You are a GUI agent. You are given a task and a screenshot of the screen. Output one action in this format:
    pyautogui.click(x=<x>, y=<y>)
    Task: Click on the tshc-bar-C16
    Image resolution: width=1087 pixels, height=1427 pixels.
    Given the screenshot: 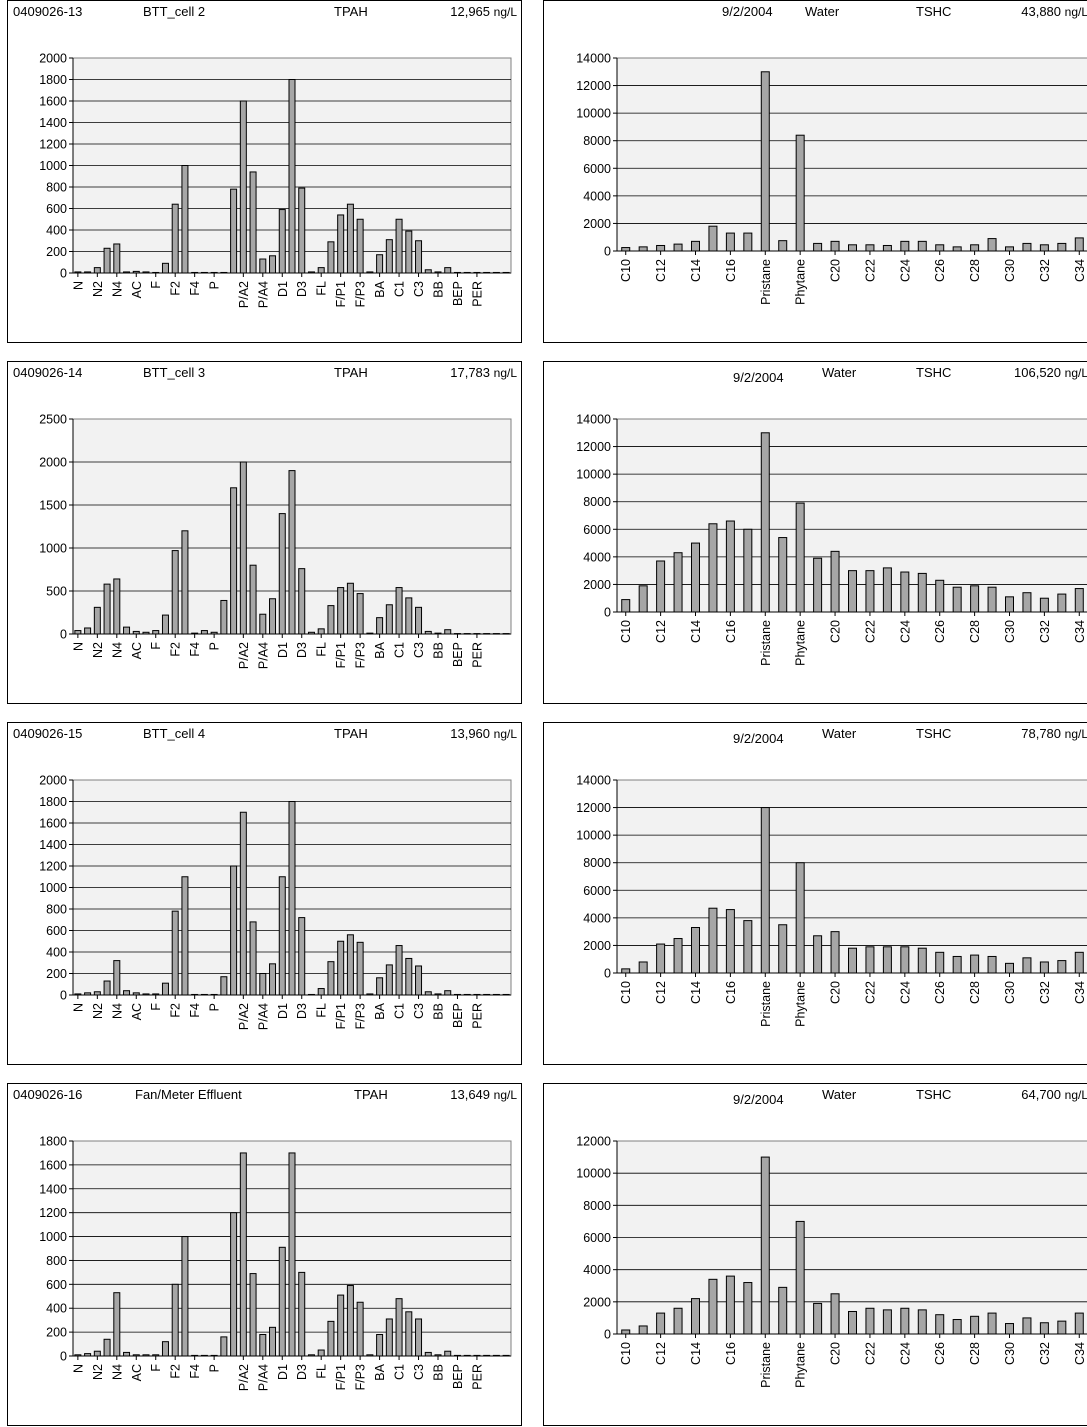 What is the action you would take?
    pyautogui.click(x=730, y=566)
    